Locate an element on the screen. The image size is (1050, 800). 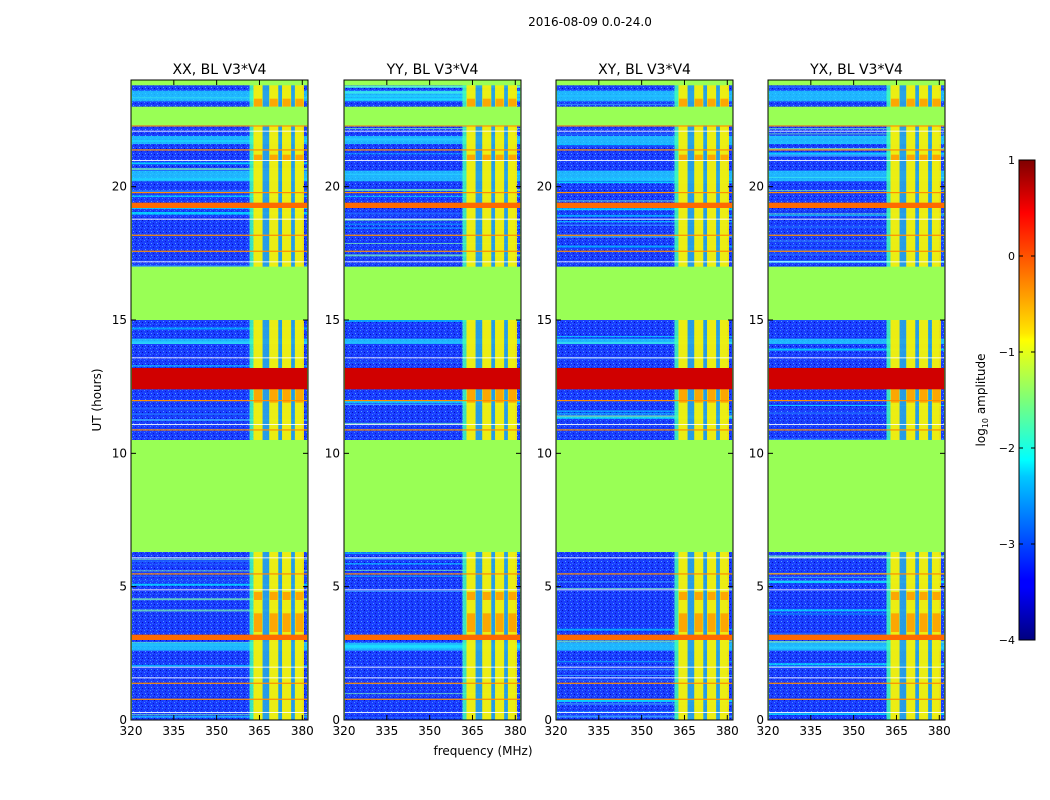
x-tick-label: 350 is located at coordinates (216, 731).